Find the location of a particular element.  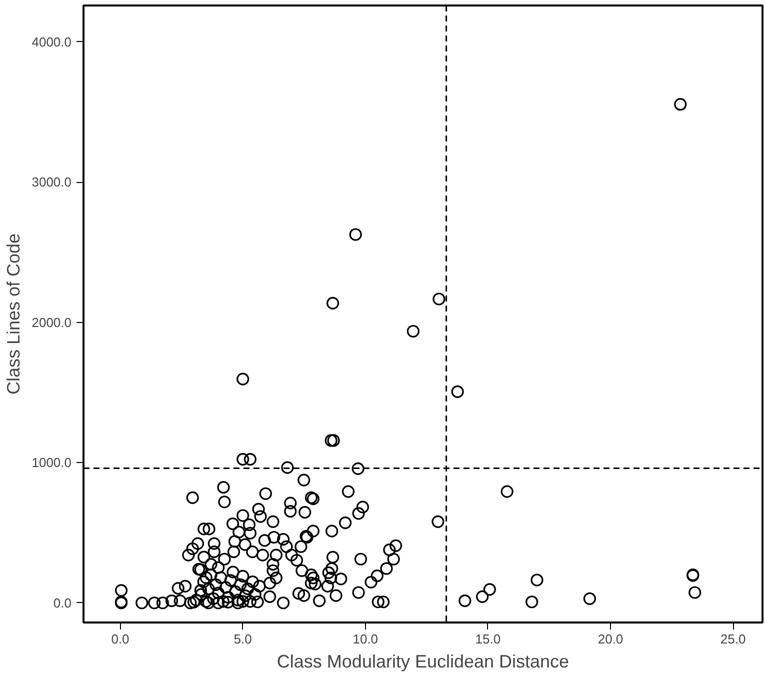

x-tick-label: 10.0 is located at coordinates (365, 639).